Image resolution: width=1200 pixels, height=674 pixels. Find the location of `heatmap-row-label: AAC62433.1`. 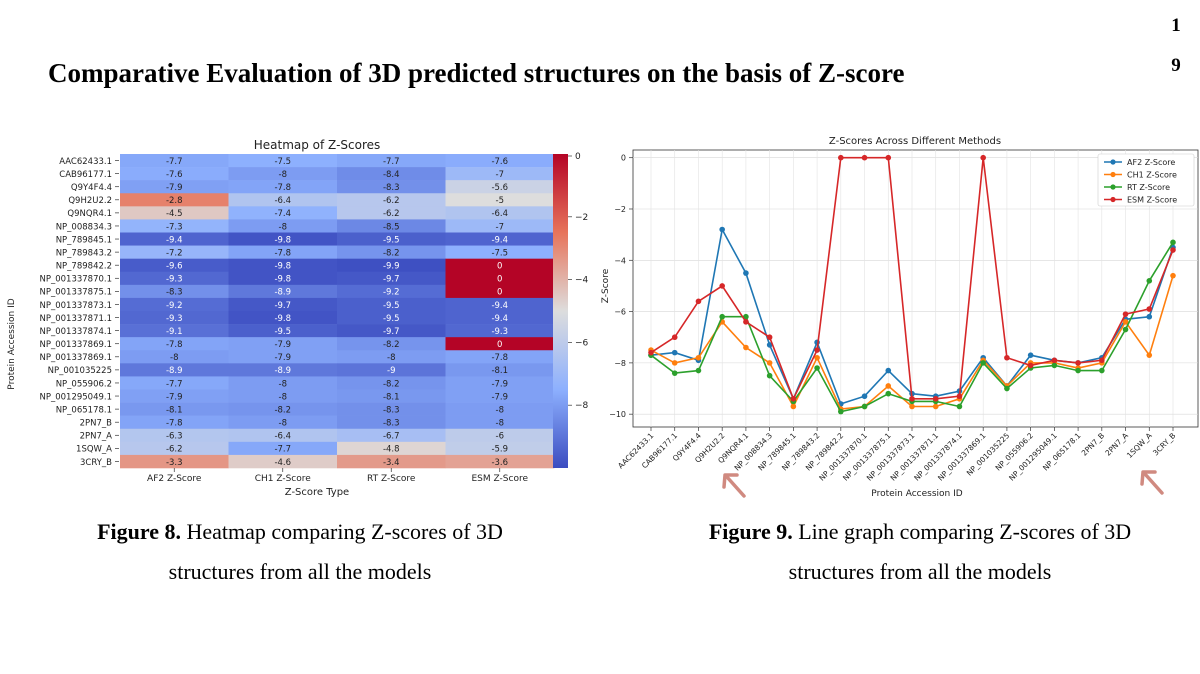

heatmap-row-label: AAC62433.1 is located at coordinates (85, 162).